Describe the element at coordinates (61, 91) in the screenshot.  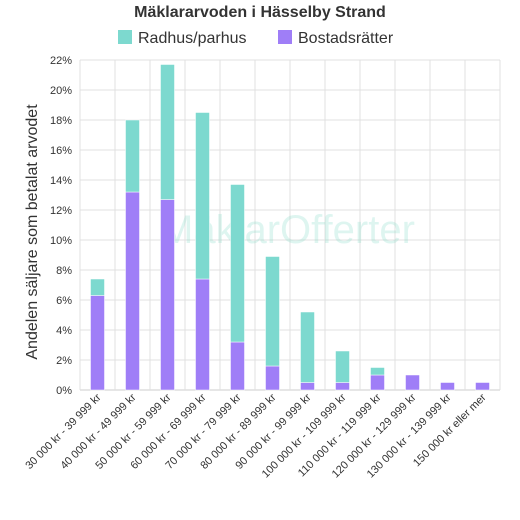
I see `y-tick-label: 20%` at that location.